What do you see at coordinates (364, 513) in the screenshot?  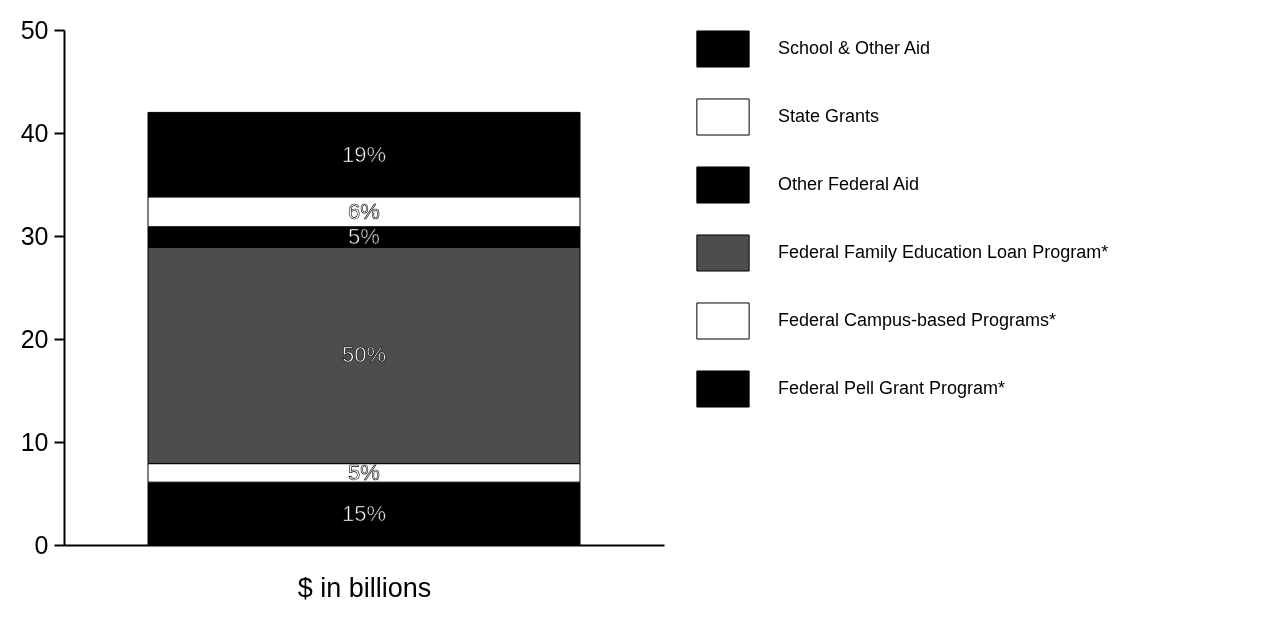 I see `annotation: 15%` at bounding box center [364, 513].